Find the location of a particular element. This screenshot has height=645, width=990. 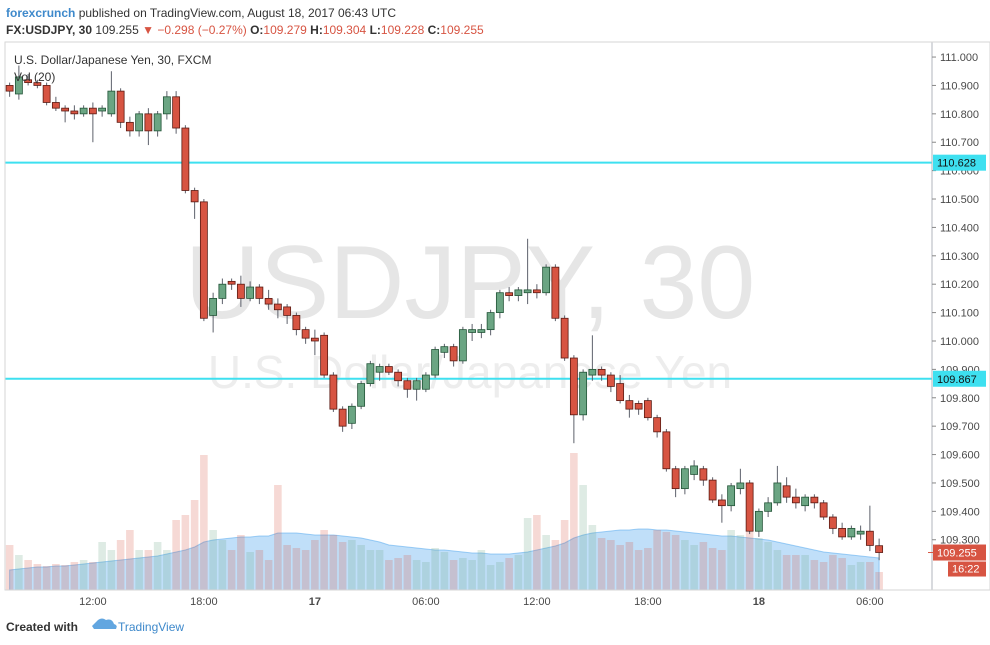

x-tick-label: 06:00 is located at coordinates (426, 602).